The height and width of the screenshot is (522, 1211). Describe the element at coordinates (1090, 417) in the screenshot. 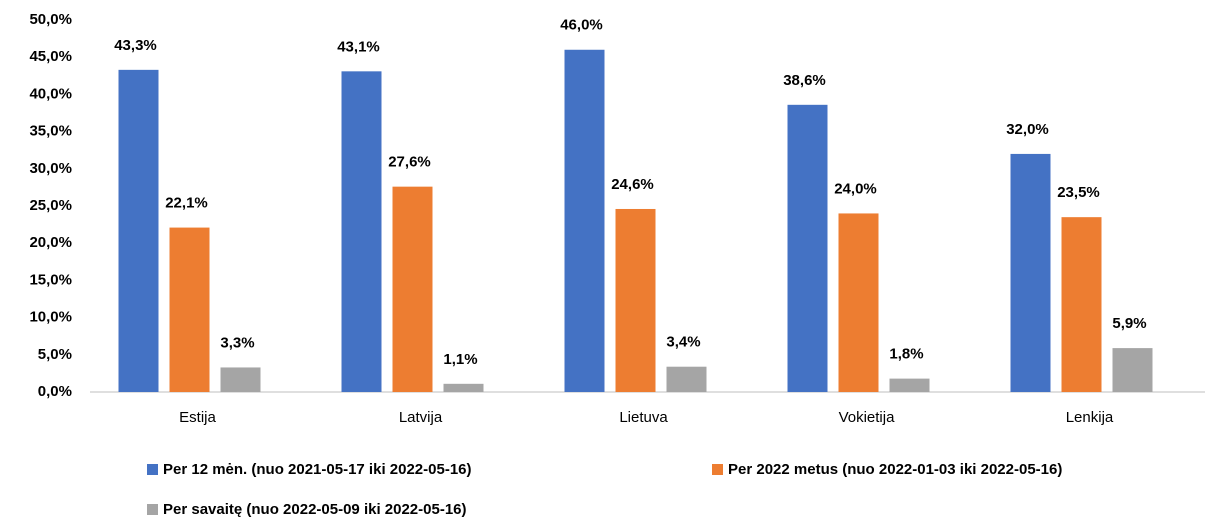

I see `x-tick-label: Lenkija` at that location.